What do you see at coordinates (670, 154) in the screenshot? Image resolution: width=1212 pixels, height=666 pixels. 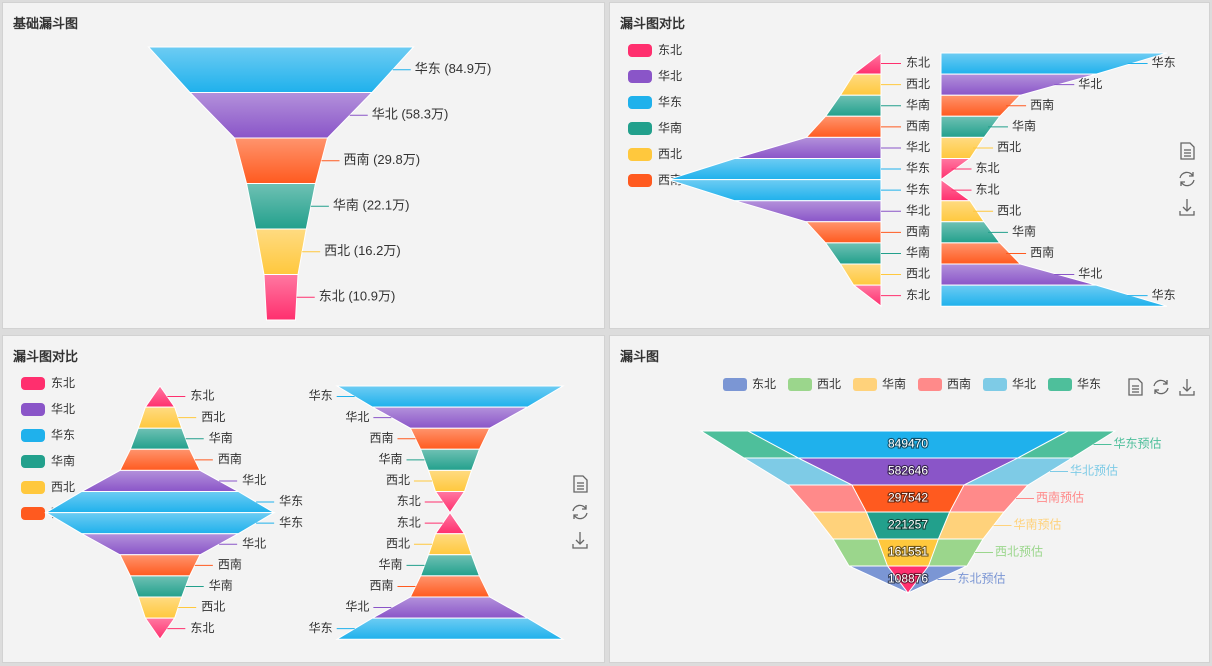 I see `legend-label: 西北` at bounding box center [670, 154].